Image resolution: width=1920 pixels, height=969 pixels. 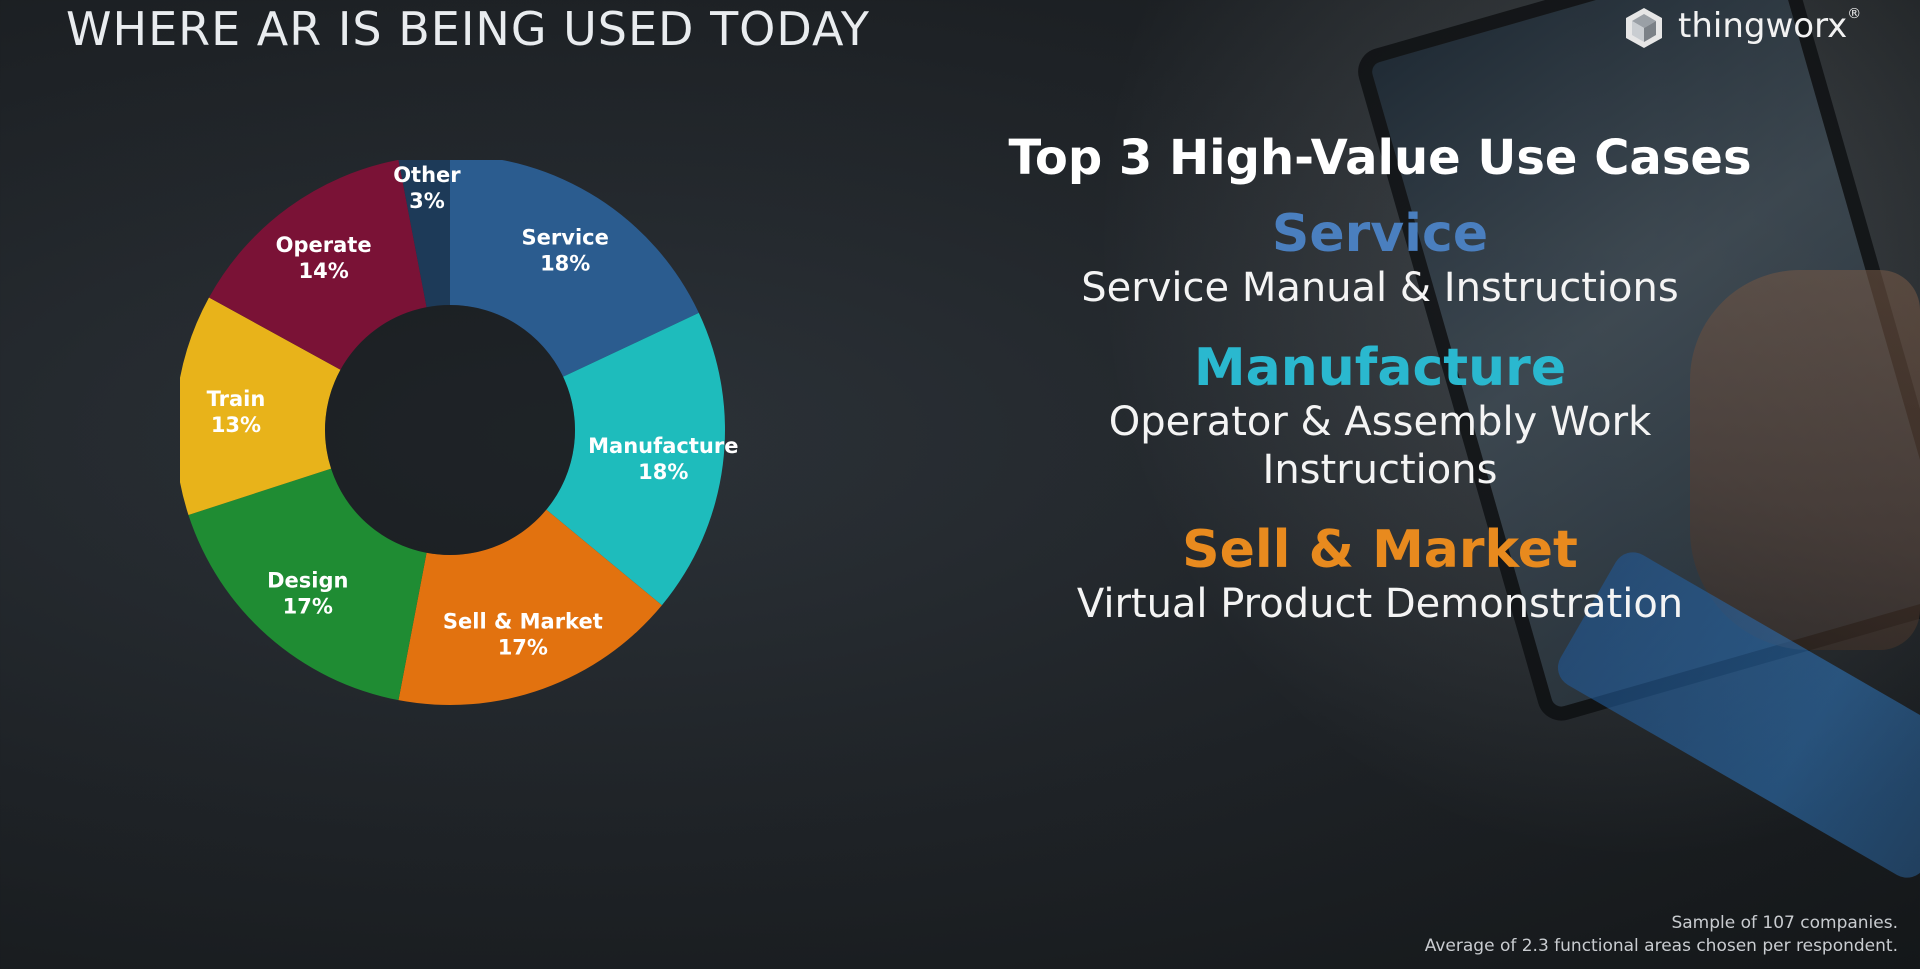 What do you see at coordinates (424, 234) in the screenshot?
I see `slice-other` at bounding box center [424, 234].